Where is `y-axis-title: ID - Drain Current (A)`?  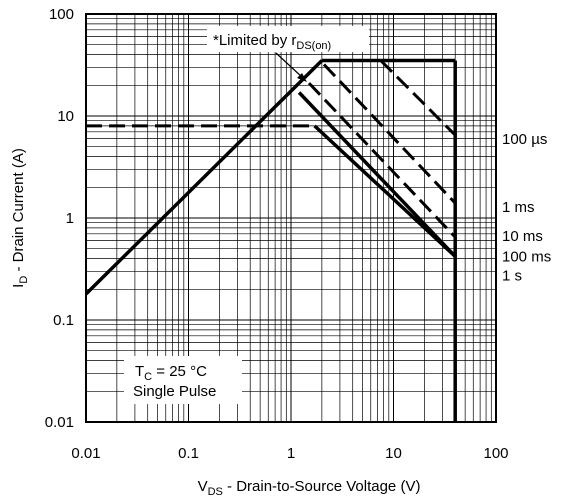 y-axis-title: ID - Drain Current (A) is located at coordinates (20, 218).